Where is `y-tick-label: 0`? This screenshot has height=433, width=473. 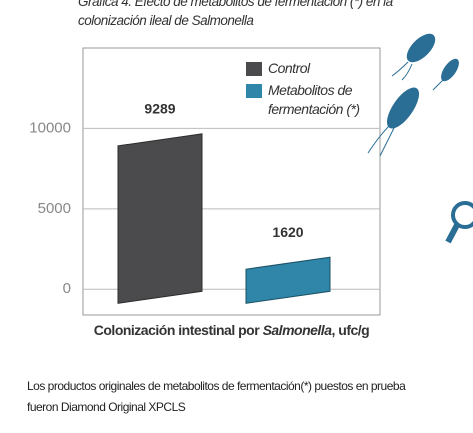
y-tick-label: 0 is located at coordinates (67, 288).